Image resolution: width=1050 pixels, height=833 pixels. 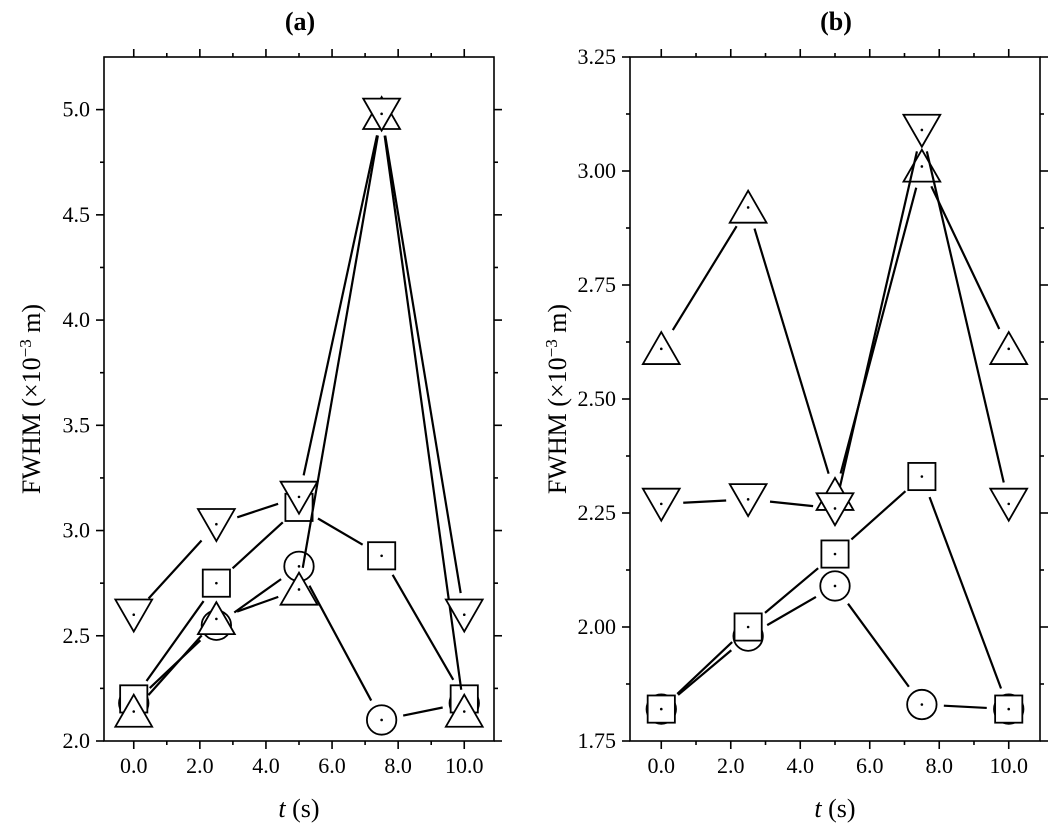 What do you see at coordinates (77, 214) in the screenshot?
I see `y-tick-label: 4.5` at bounding box center [77, 214].